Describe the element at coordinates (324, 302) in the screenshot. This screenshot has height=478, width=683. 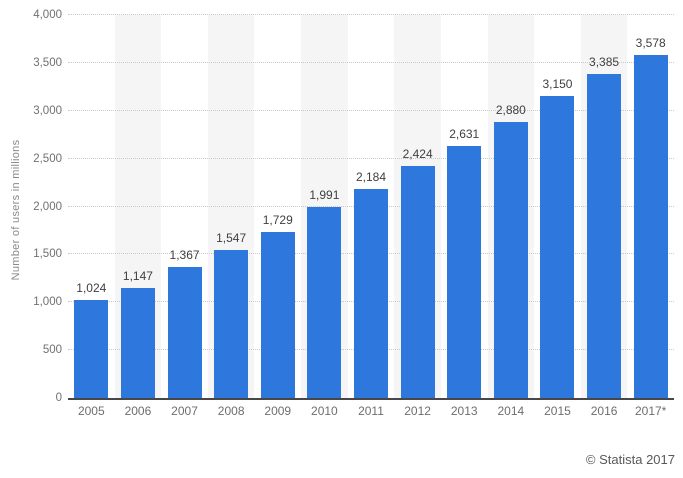
I see `bar-2010` at that location.